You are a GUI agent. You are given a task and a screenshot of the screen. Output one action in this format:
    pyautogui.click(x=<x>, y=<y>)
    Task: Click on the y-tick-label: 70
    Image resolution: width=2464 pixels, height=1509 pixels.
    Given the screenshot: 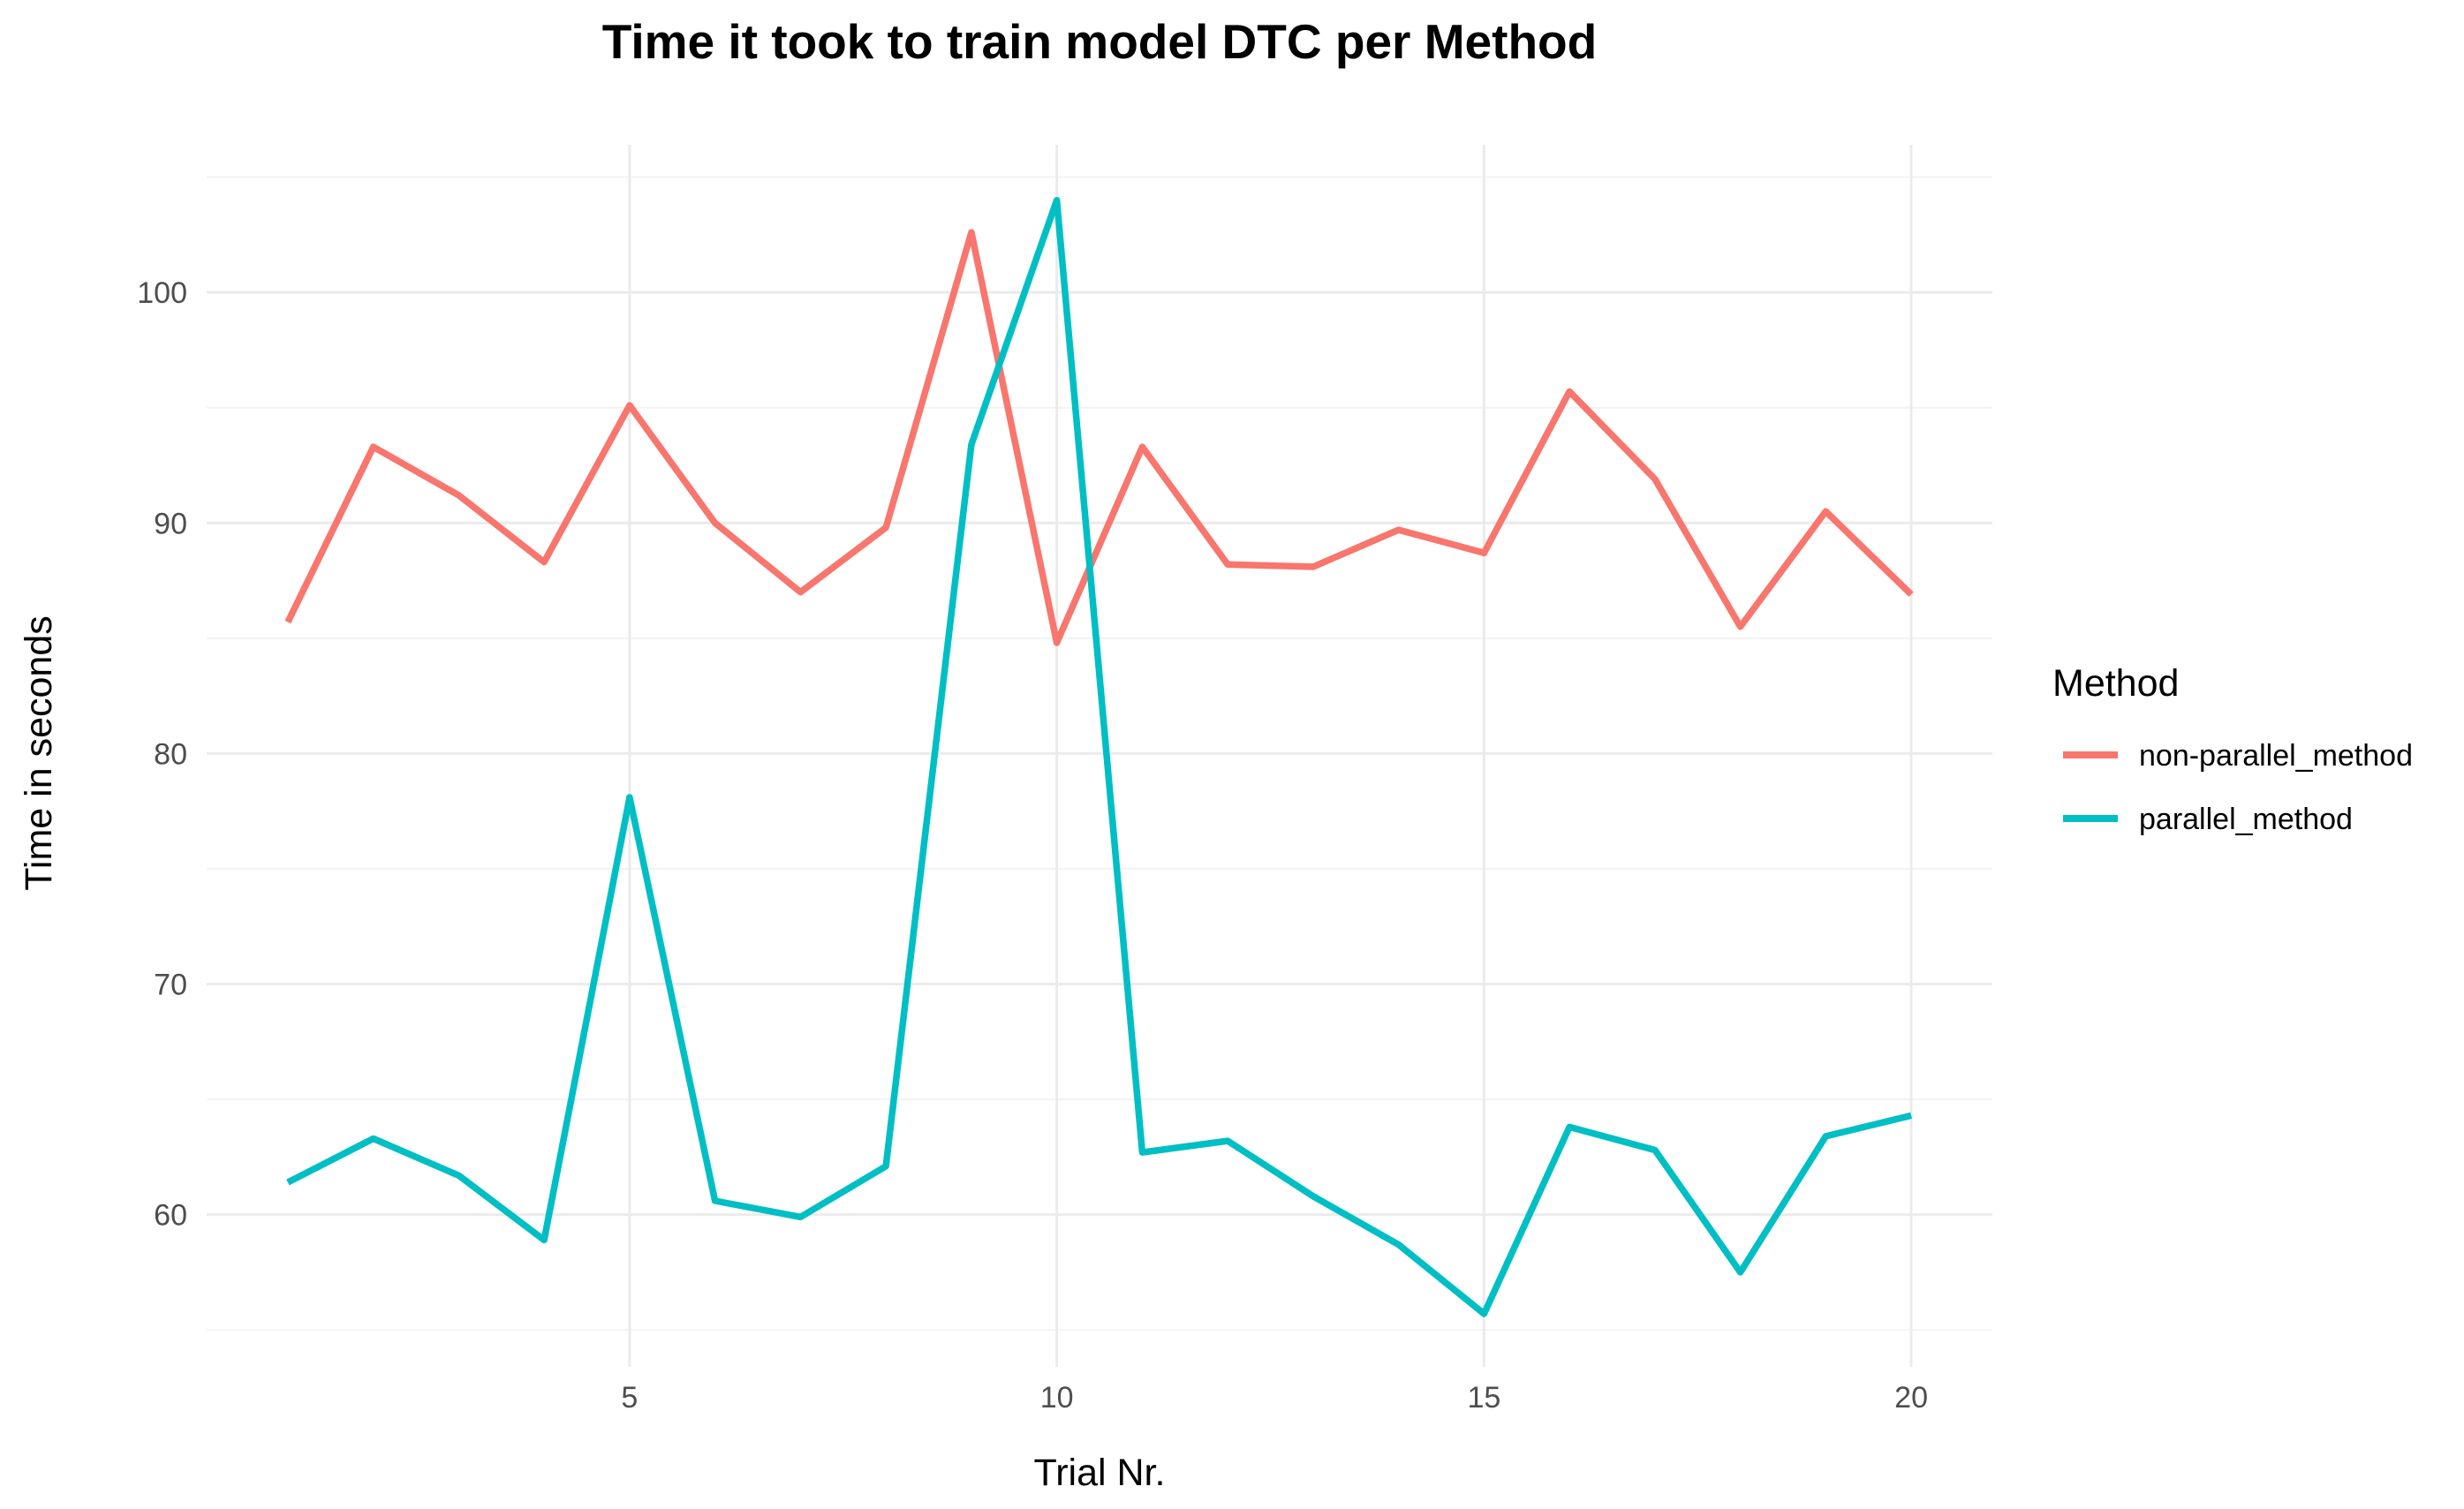 What is the action you would take?
    pyautogui.click(x=170, y=985)
    